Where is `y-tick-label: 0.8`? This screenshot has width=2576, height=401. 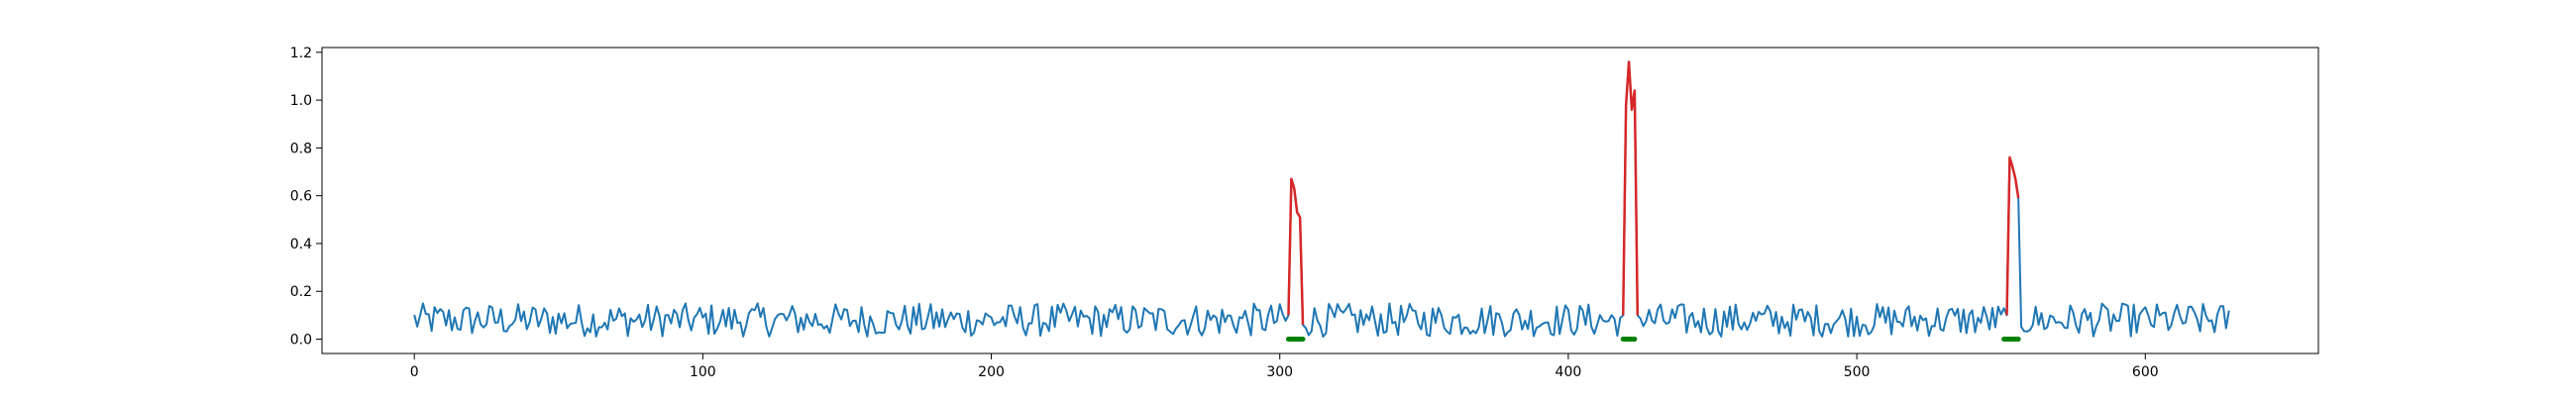 y-tick-label: 0.8 is located at coordinates (301, 148).